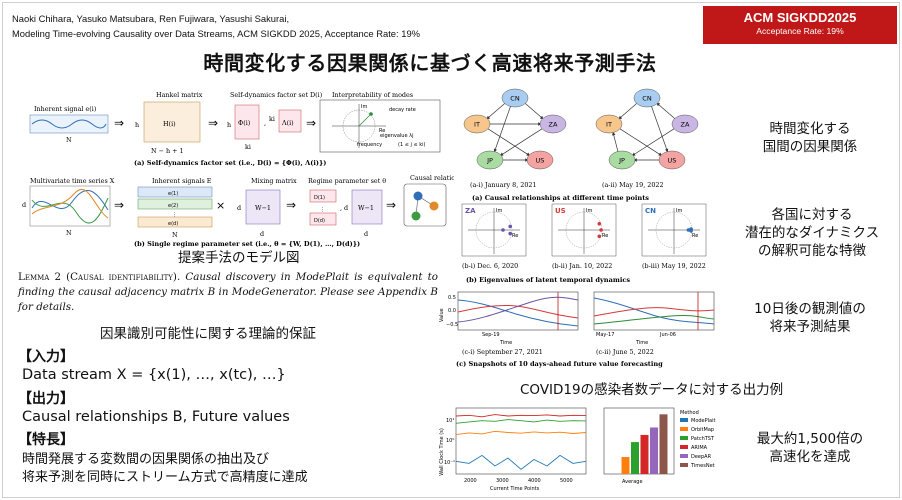  What do you see at coordinates (208, 334) in the screenshot?
I see `guarantee-label: 因果識別可能性に関する理論的保証` at bounding box center [208, 334].